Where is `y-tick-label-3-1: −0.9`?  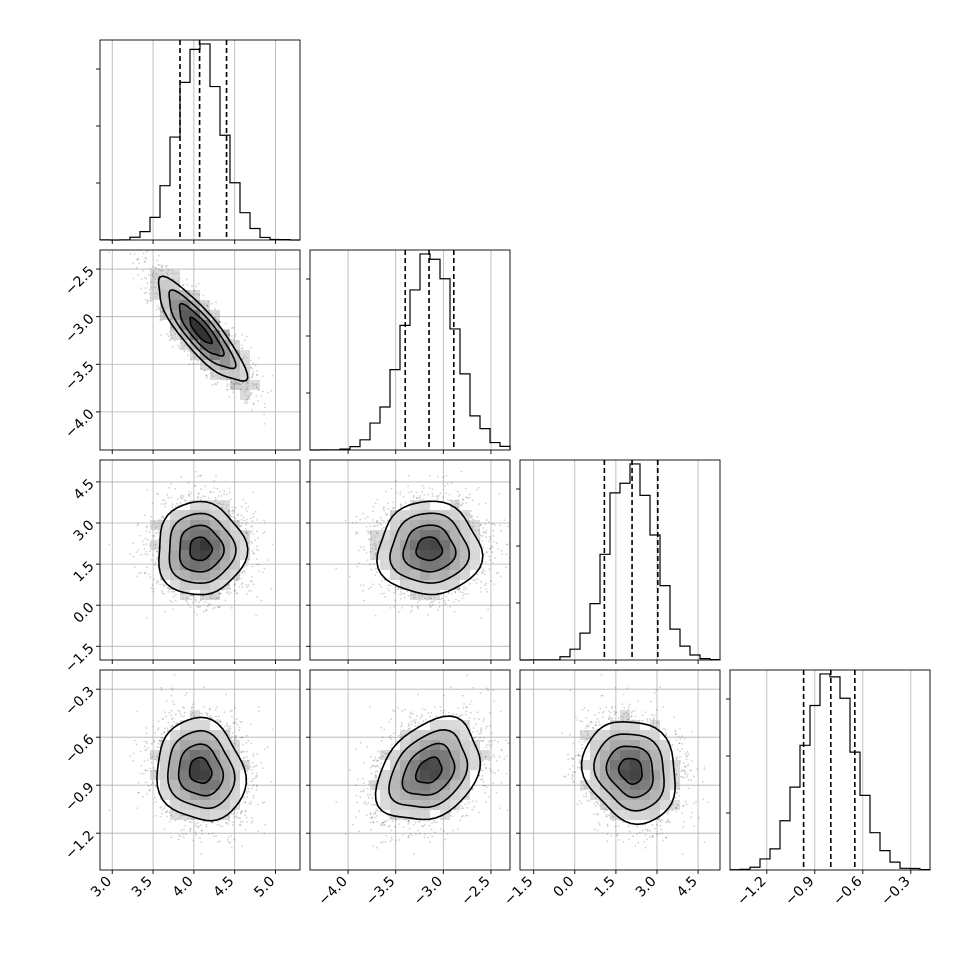 y-tick-label-3-1: −0.9 is located at coordinates (79, 797).